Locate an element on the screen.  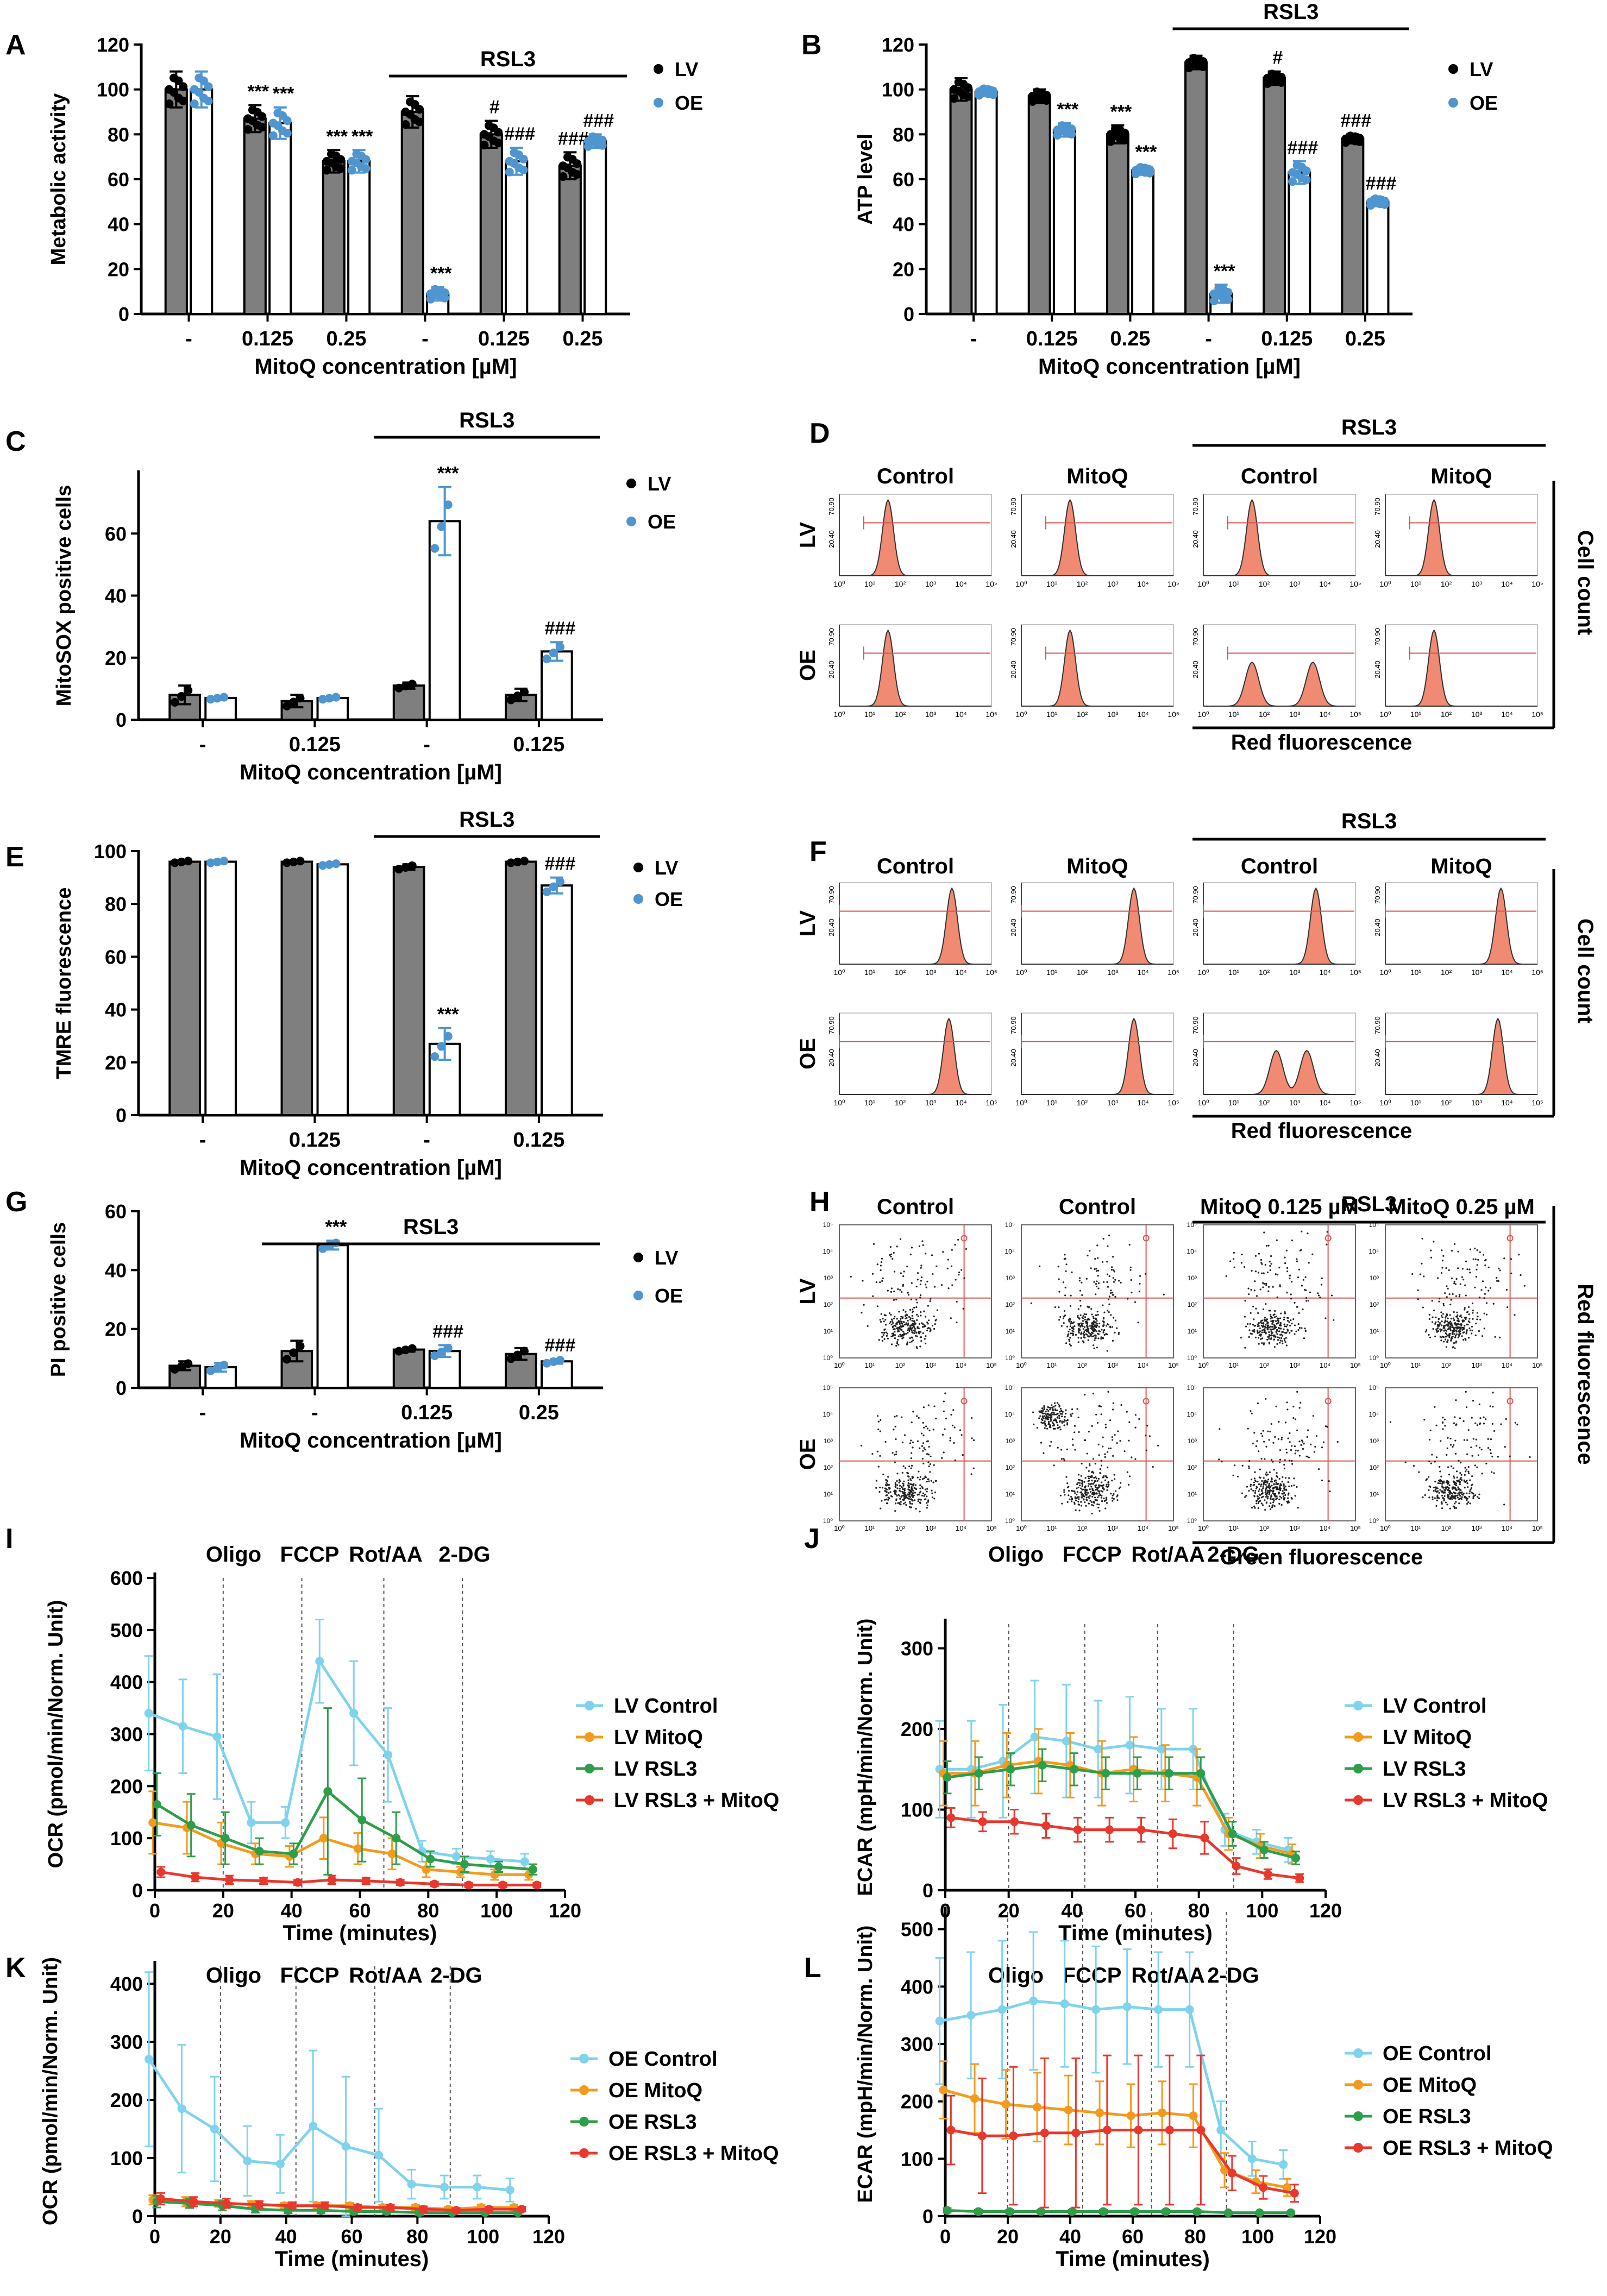
column-header: MitoQ 0.25 µM is located at coordinates (1461, 1207).